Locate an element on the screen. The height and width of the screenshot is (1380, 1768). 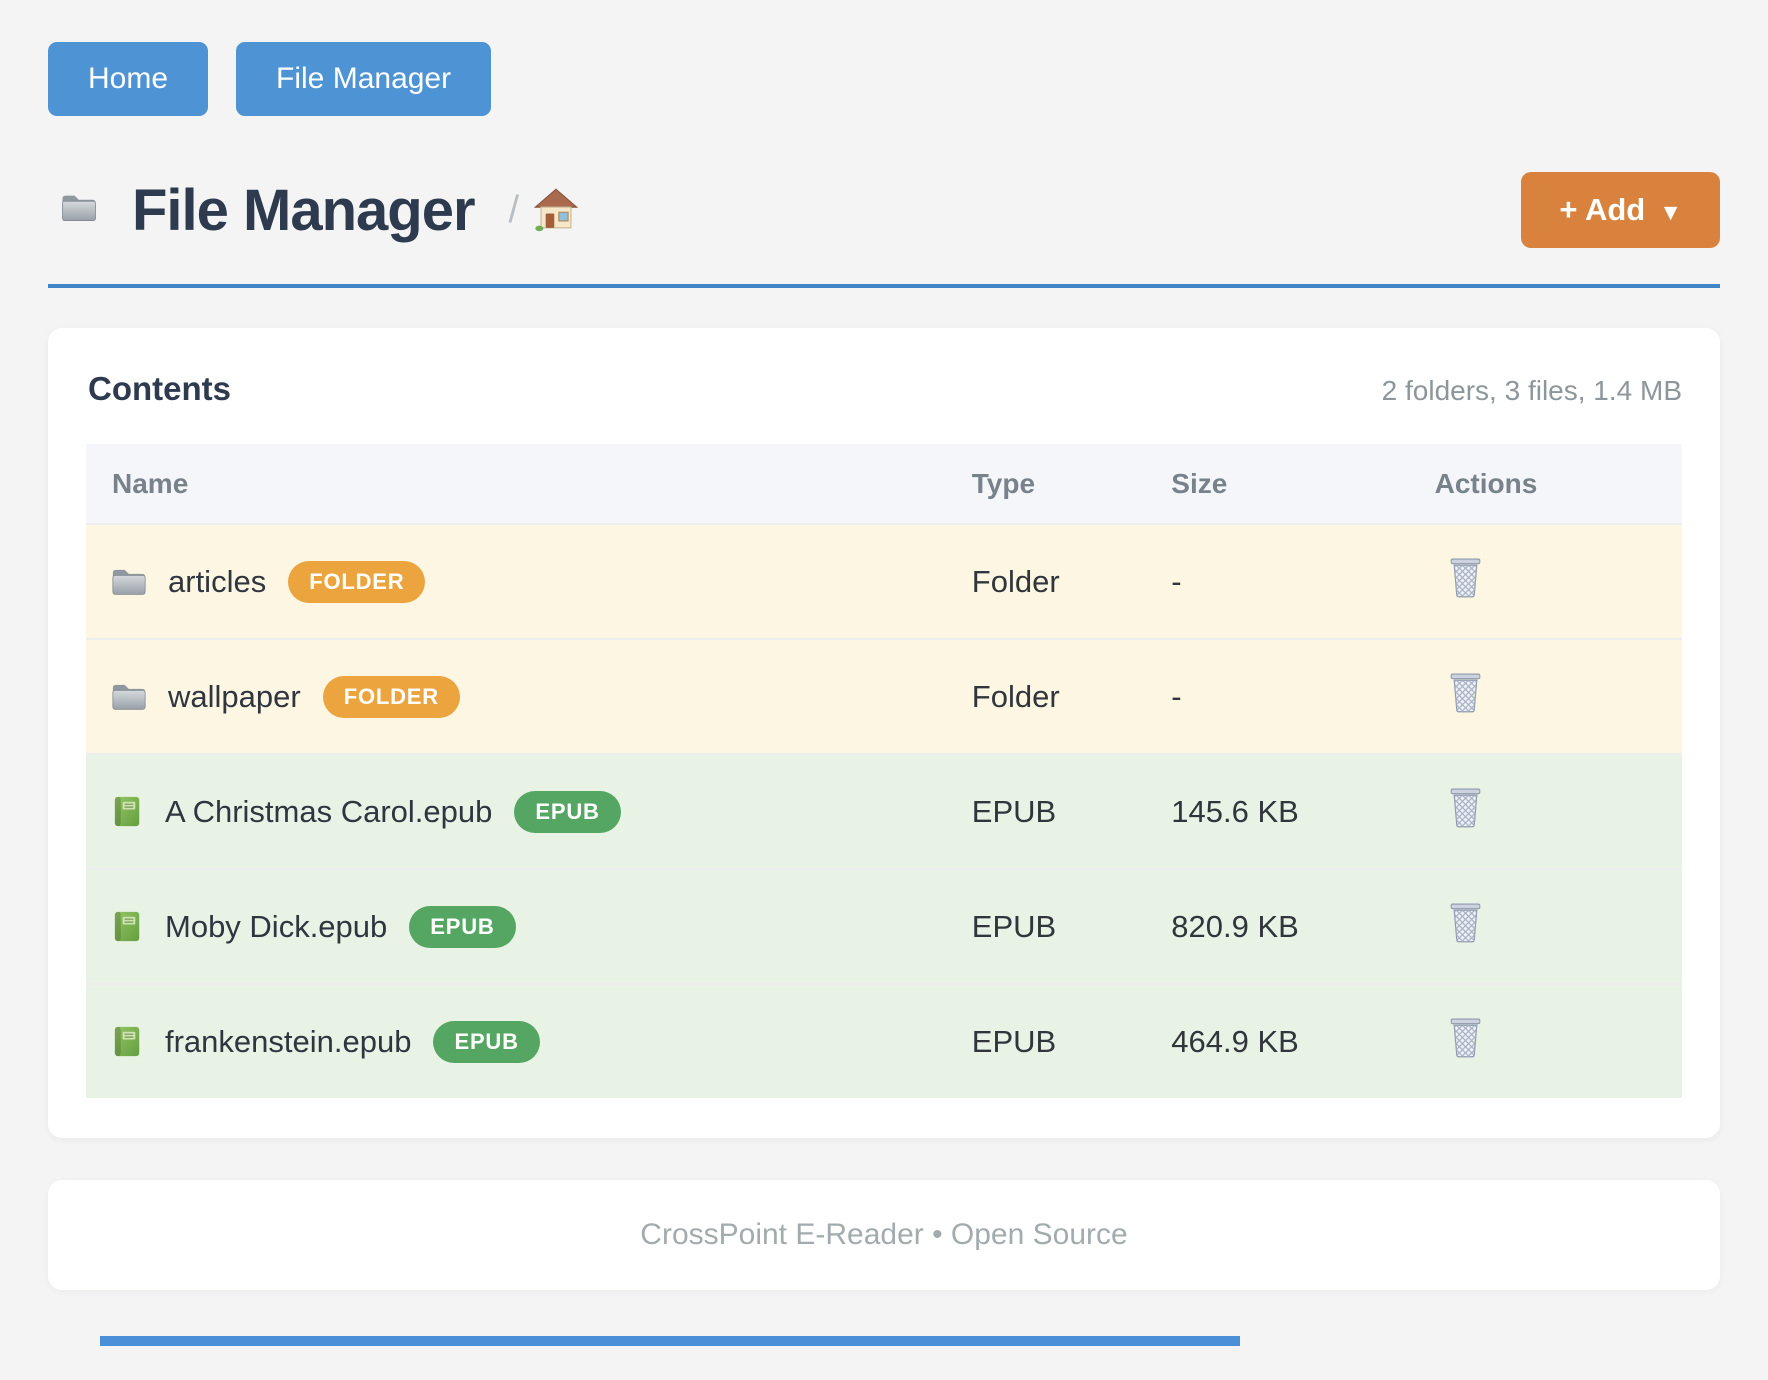
footer: CrossPoint E-Reader • Open Source is located at coordinates (884, 1235).